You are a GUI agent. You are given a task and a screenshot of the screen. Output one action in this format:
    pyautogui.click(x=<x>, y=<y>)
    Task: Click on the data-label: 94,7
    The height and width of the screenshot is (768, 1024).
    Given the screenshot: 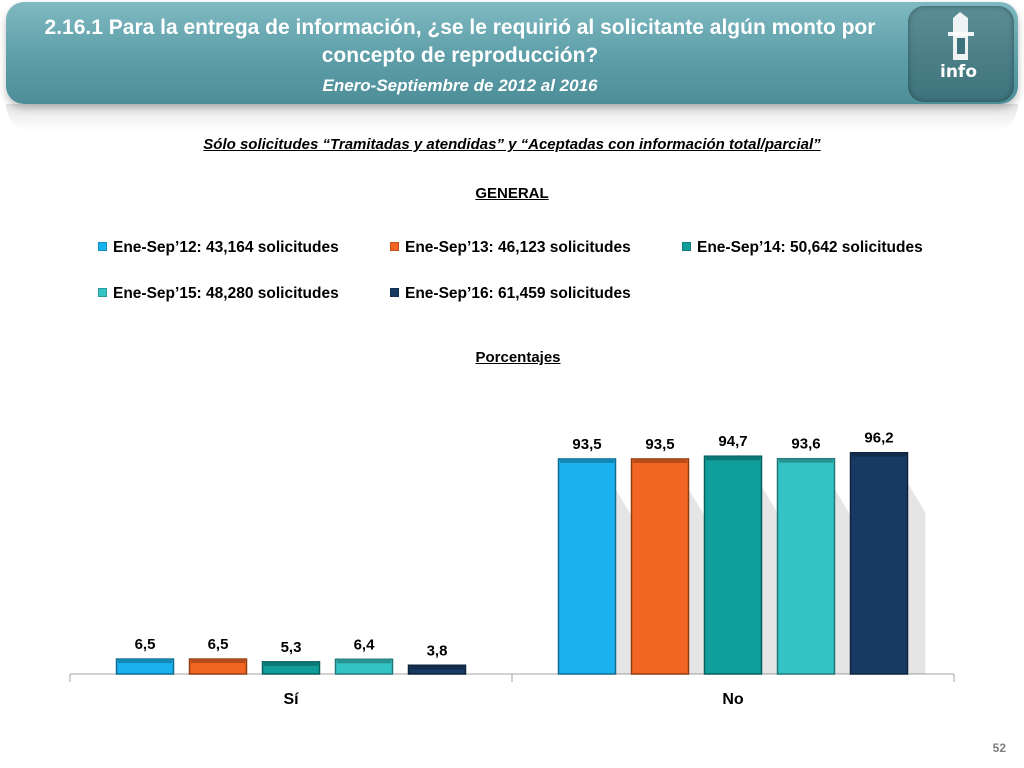 What is the action you would take?
    pyautogui.click(x=732, y=441)
    